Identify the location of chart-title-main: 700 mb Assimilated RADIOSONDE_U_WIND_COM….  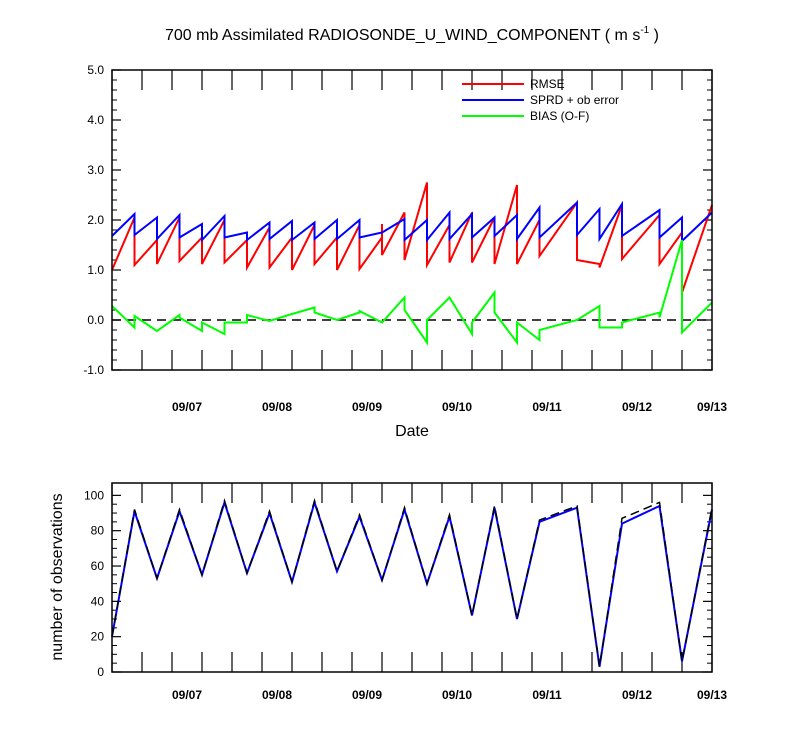
(402, 35).